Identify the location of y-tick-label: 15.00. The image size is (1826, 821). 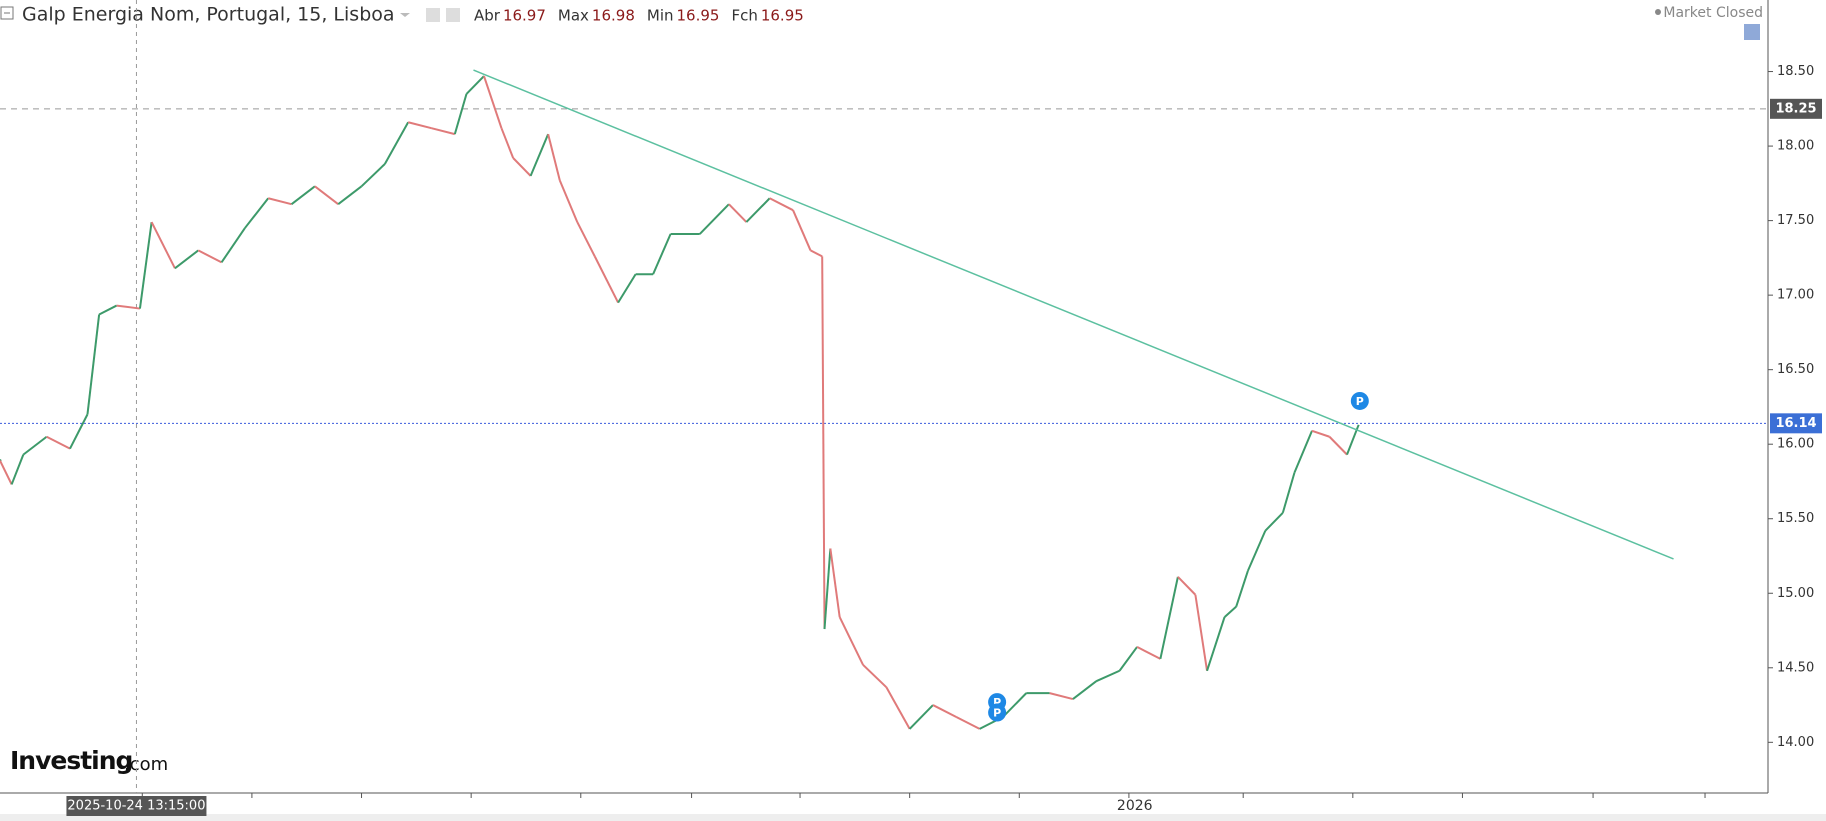
(1795, 593).